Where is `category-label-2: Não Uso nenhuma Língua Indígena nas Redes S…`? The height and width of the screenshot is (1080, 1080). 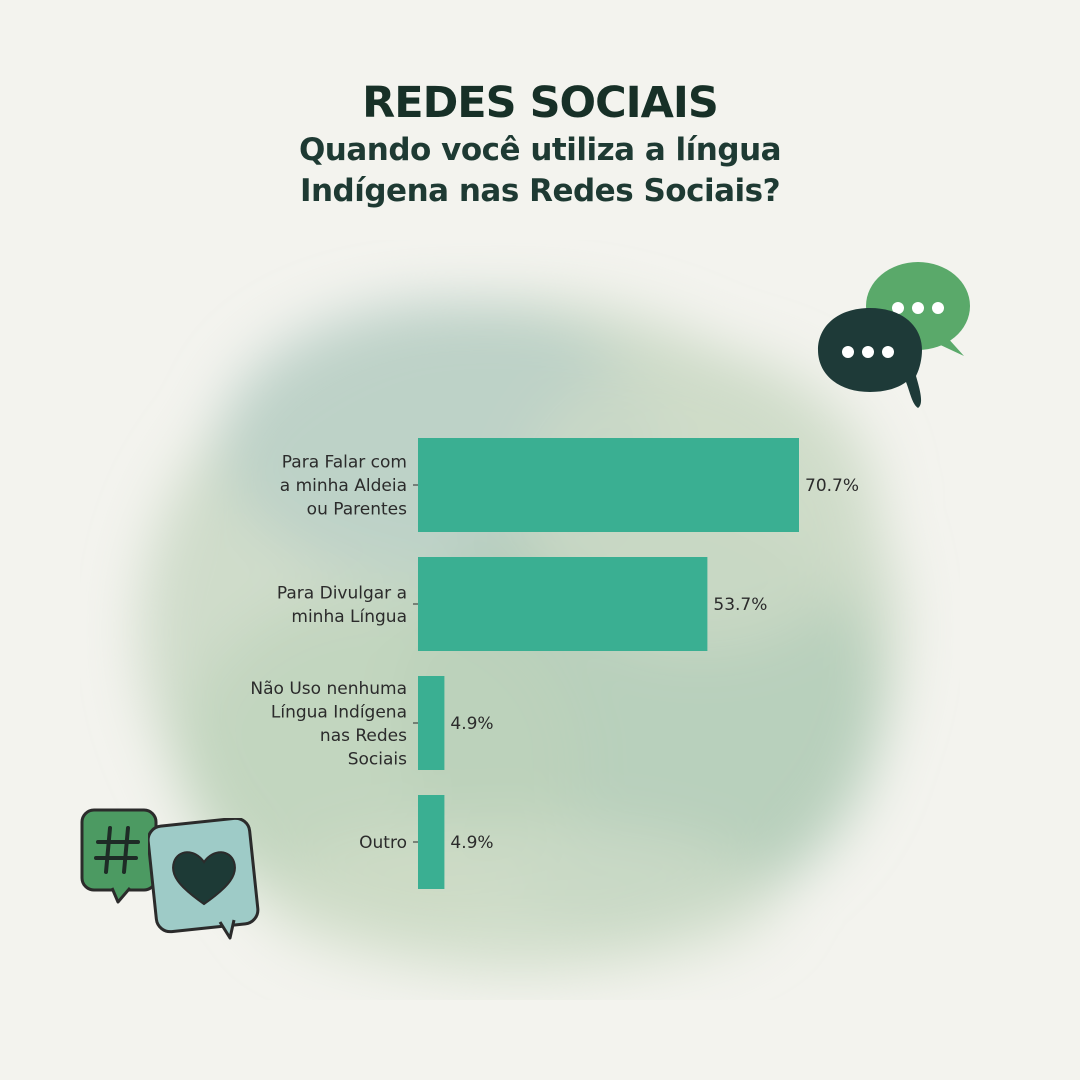
category-label-2: Não Uso nenhuma Língua Indígena nas Redes S… is located at coordinates (328, 724).